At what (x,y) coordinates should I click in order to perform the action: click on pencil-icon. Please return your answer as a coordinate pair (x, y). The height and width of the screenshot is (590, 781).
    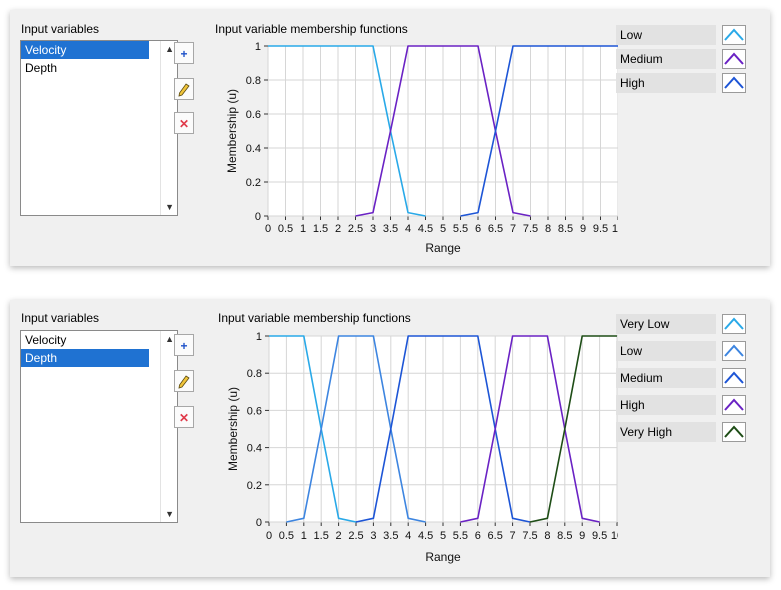
    Looking at the image, I should click on (184, 382).